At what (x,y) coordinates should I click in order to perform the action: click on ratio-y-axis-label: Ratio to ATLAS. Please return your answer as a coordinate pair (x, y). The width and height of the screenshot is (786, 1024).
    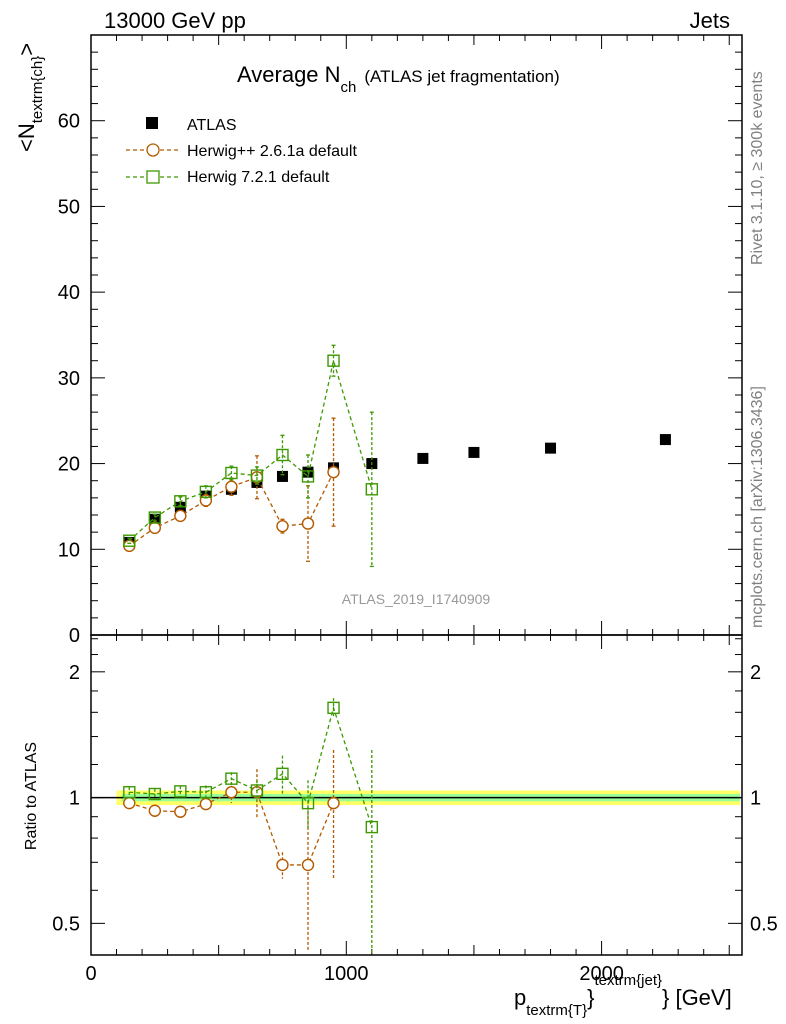
    Looking at the image, I should click on (31, 796).